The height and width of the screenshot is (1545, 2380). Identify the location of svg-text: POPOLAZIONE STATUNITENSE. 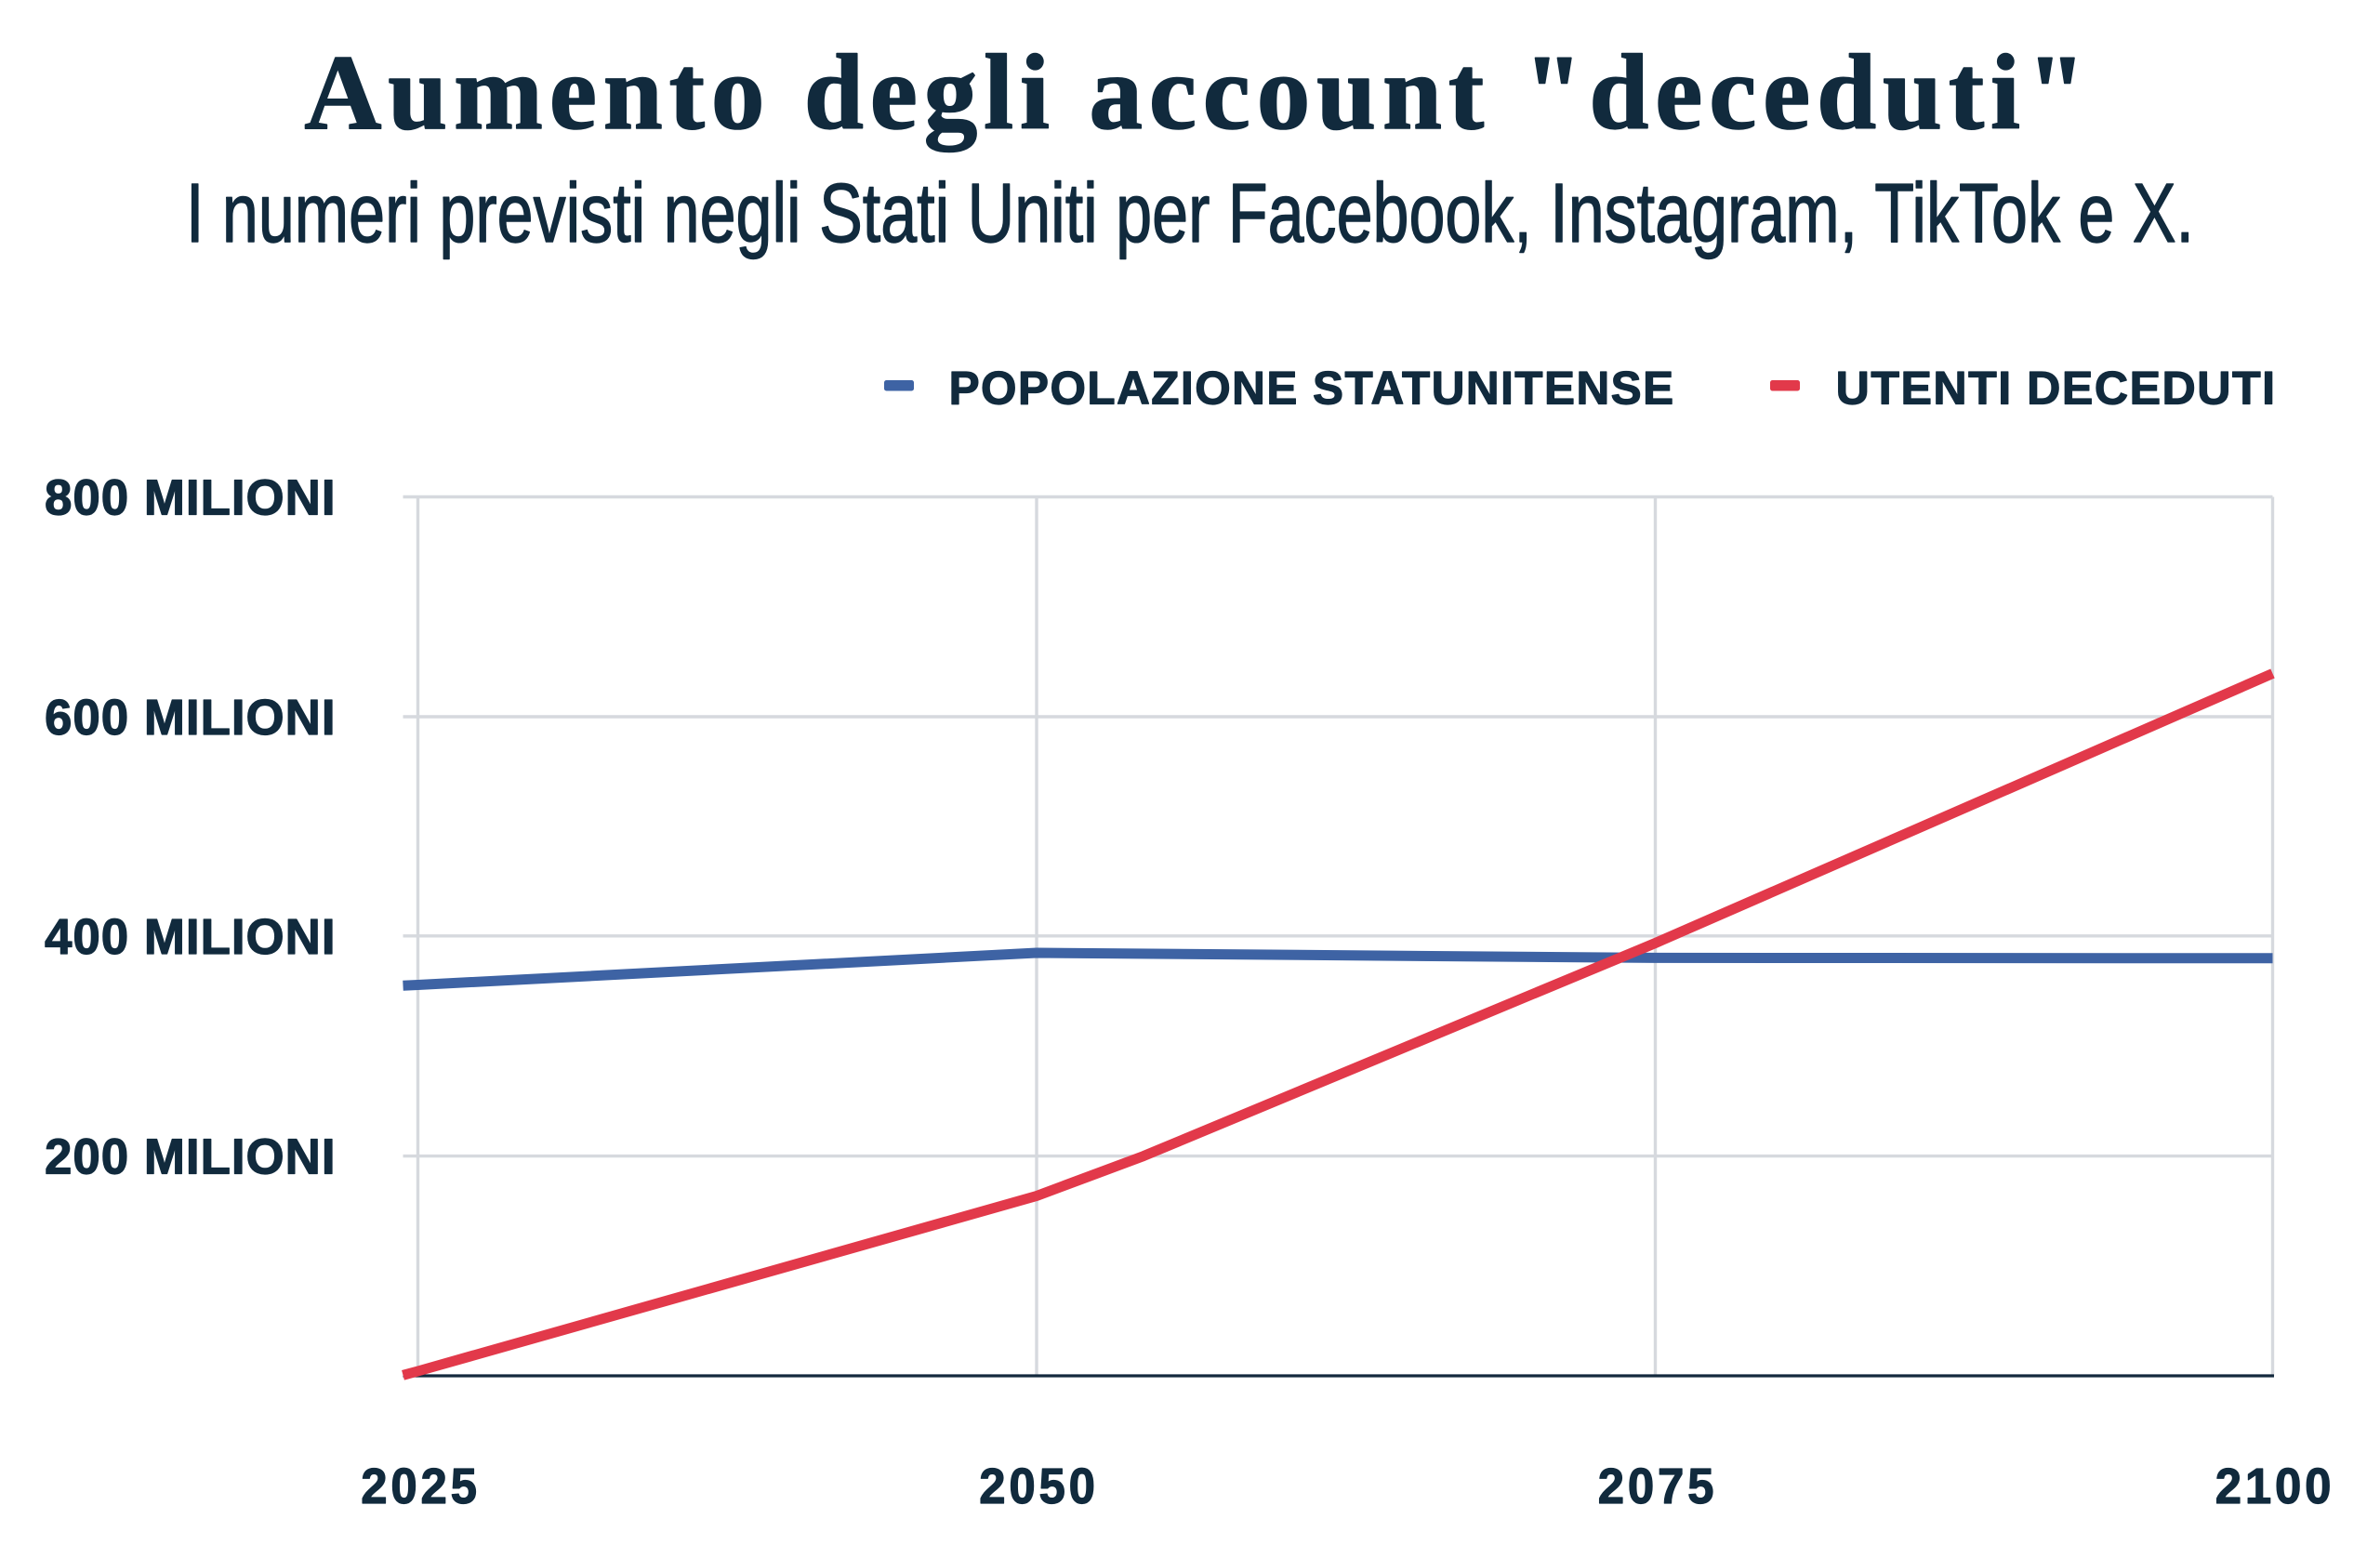
(1312, 389).